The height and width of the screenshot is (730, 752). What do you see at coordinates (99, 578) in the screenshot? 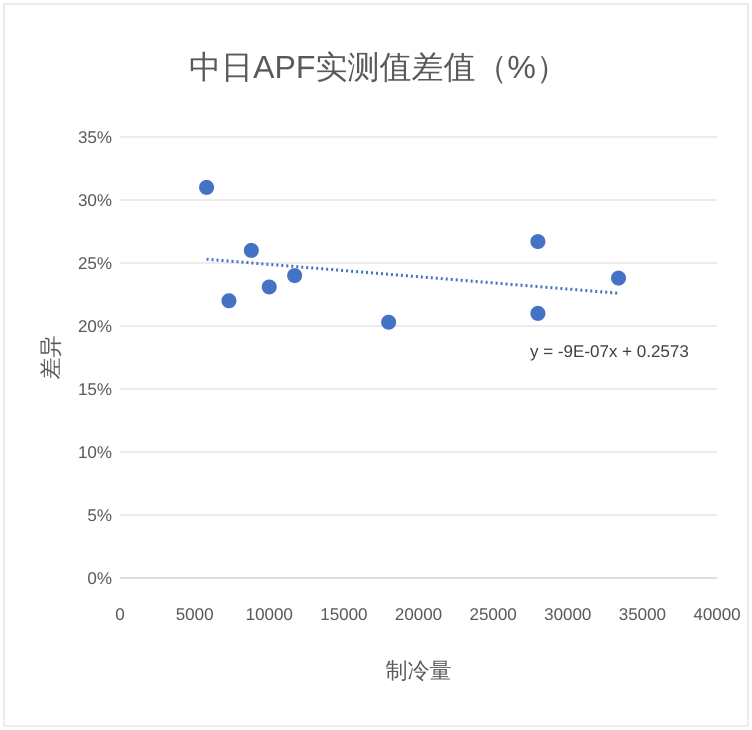
I see `y-tick-label: 0%` at bounding box center [99, 578].